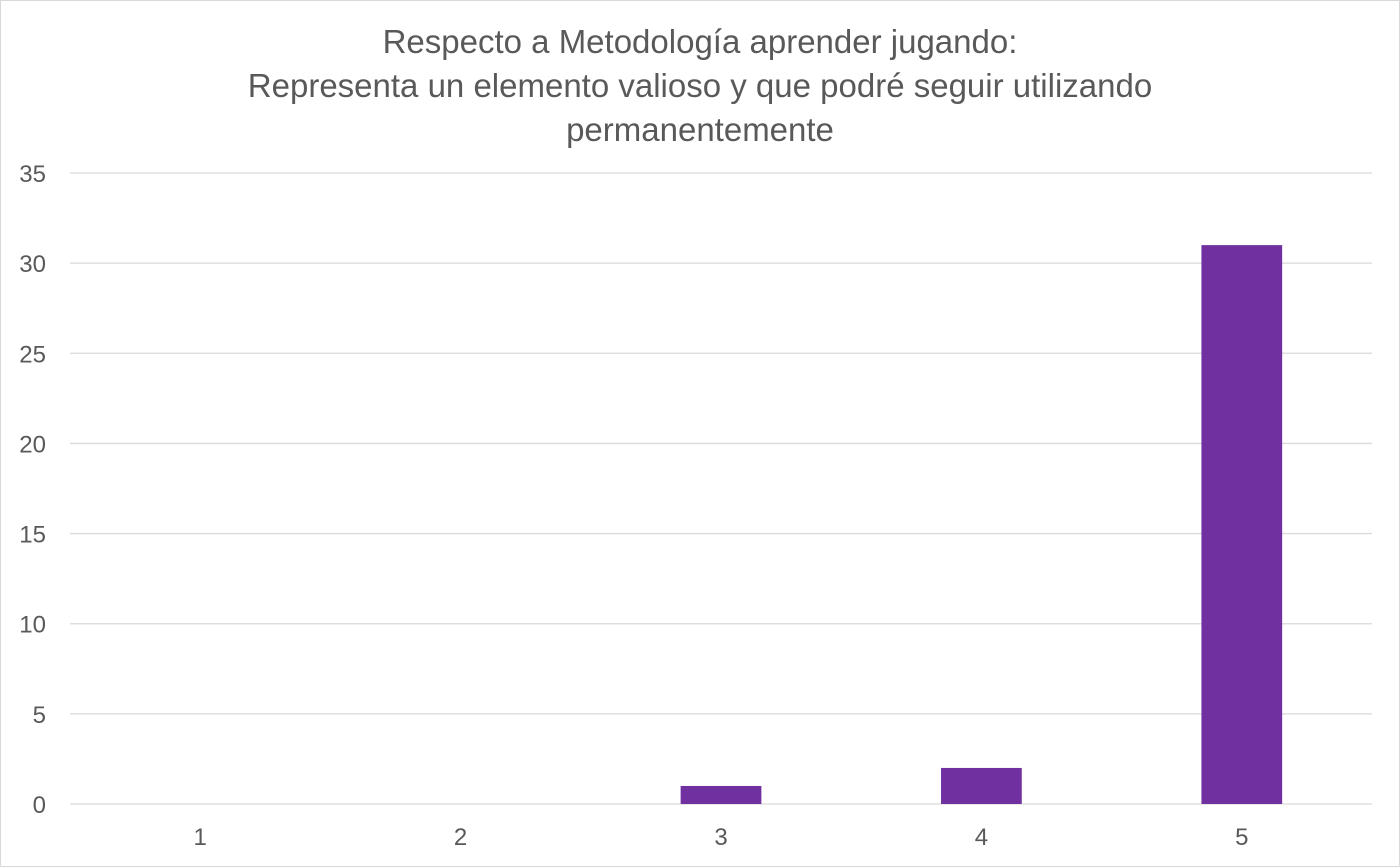  Describe the element at coordinates (460, 837) in the screenshot. I see `x-tick-label: 2` at that location.